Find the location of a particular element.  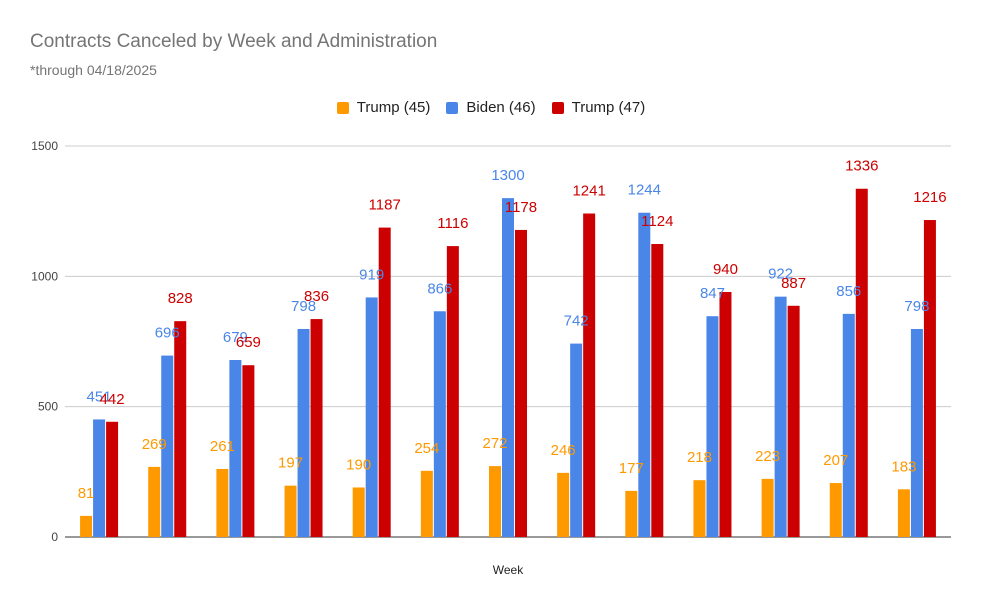

legend: Trump (45) Biden (46) Trump (47) is located at coordinates (491, 107).